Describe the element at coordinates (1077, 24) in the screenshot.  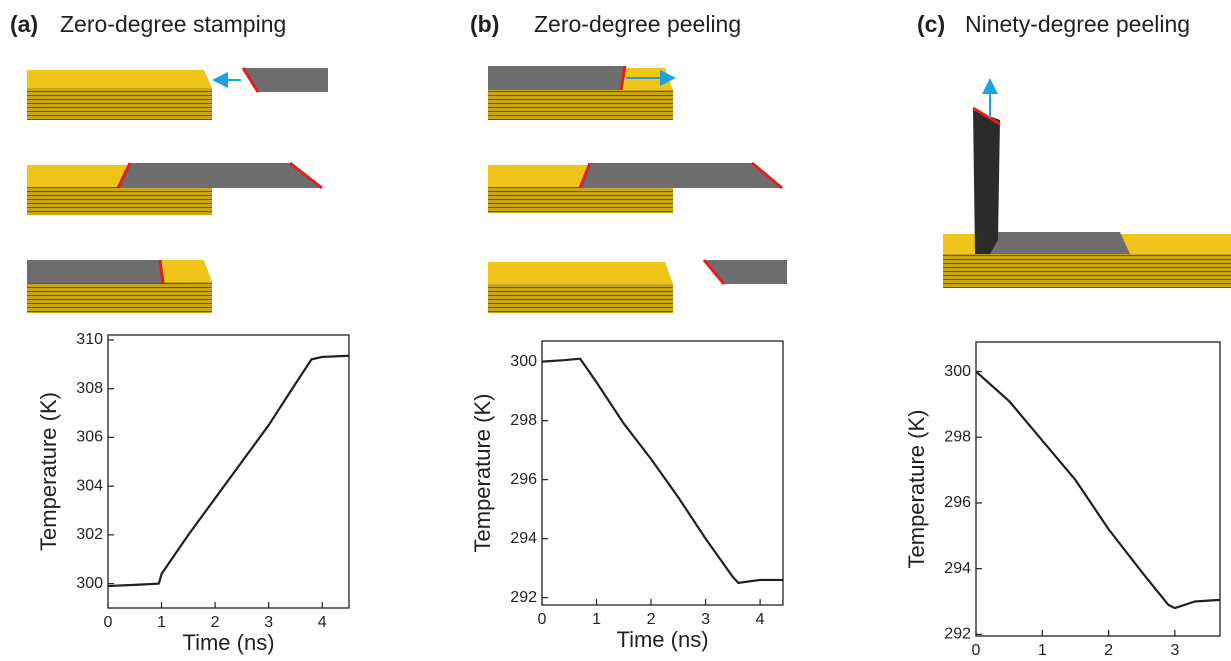
I see `panel-title: Ninety-degree peeling` at that location.